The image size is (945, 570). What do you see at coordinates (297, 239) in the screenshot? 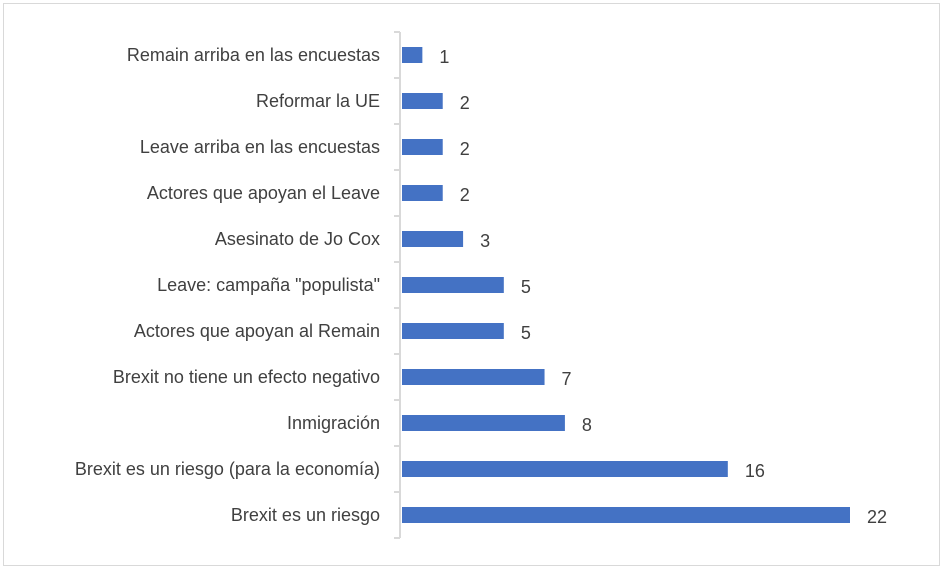
I see `category-label: Asesinato de Jo Cox` at bounding box center [297, 239].